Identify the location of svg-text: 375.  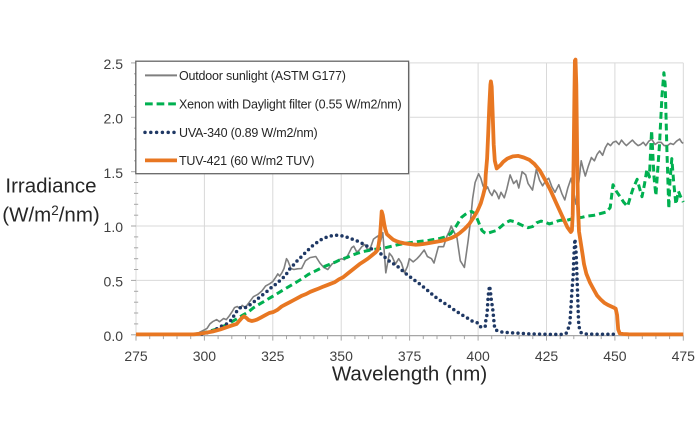
(410, 356).